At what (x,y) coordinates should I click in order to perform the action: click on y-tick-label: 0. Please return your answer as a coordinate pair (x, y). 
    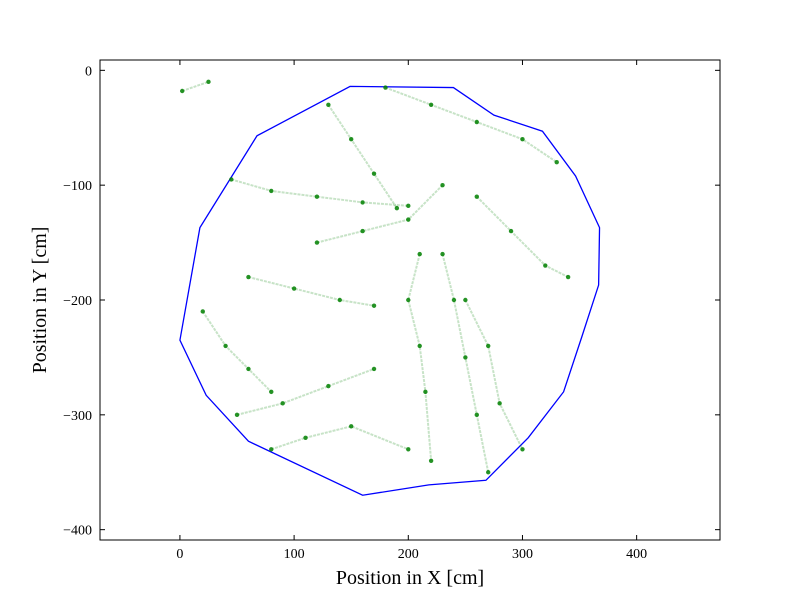
    Looking at the image, I should click on (88, 71).